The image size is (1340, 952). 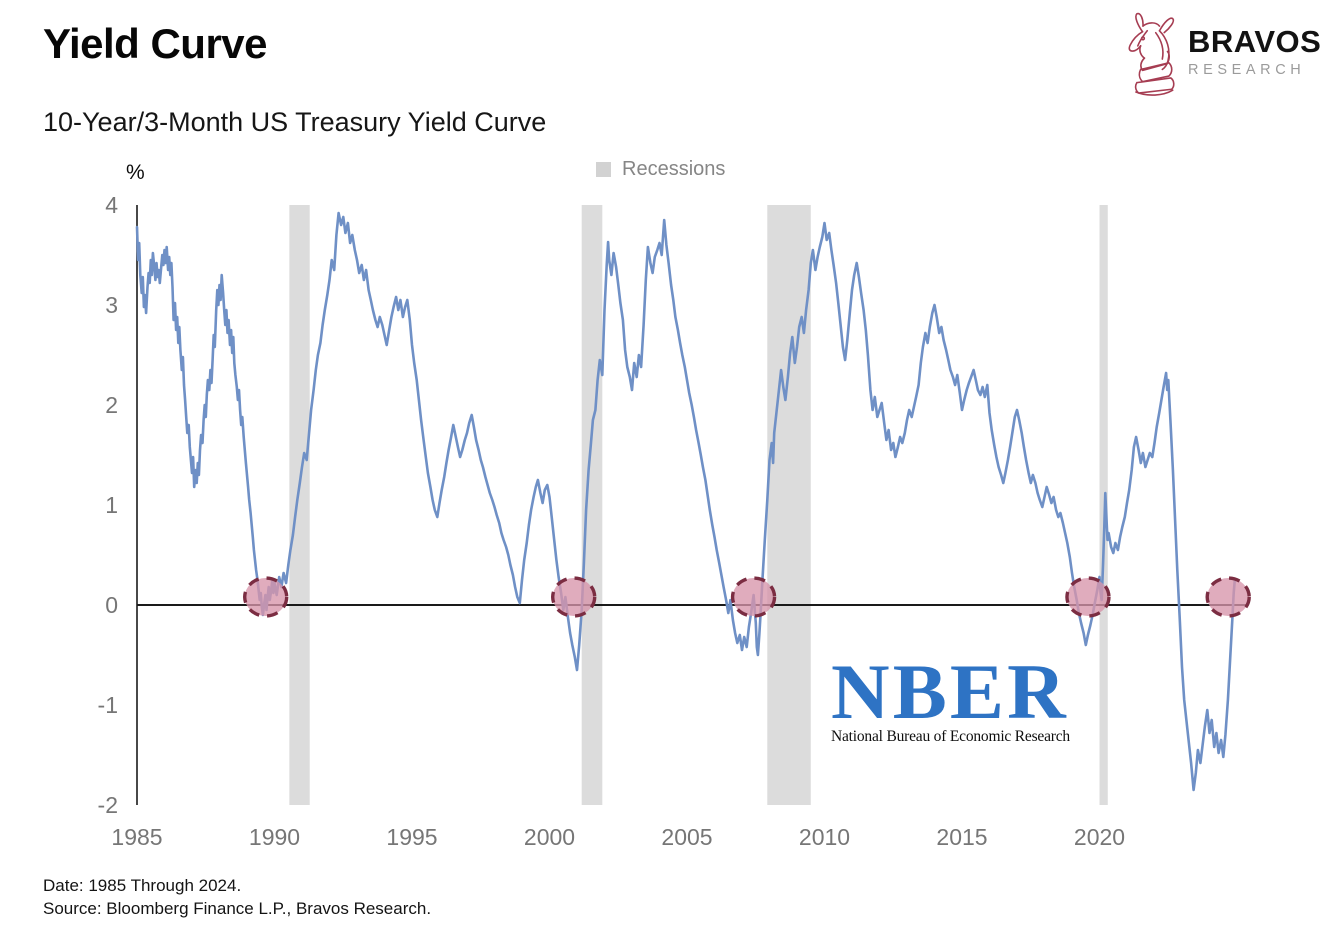 I want to click on bravos-research-logo: BRAVOS RESEARCH, so click(x=1219, y=52).